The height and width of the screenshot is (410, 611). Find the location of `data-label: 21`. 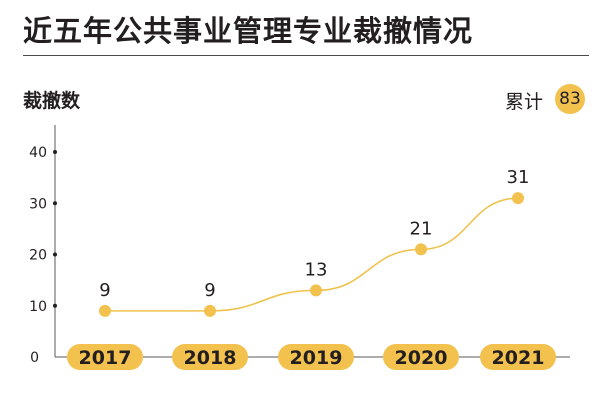

data-label: 21 is located at coordinates (421, 228).